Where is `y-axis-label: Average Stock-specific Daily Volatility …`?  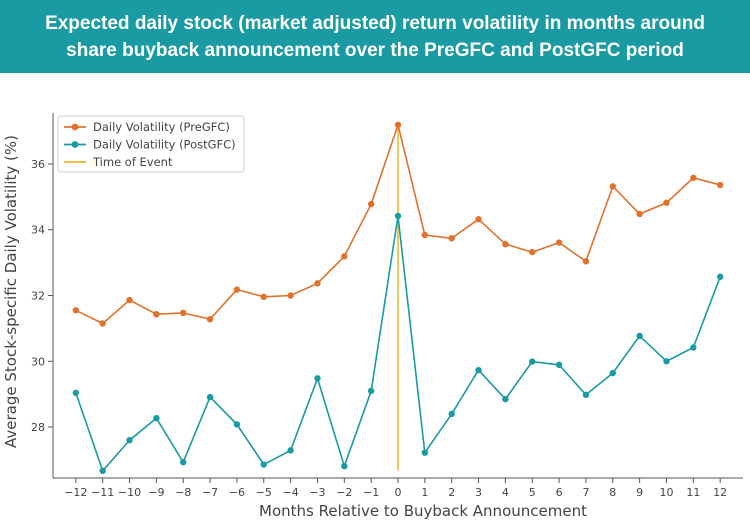
y-axis-label: Average Stock-specific Daily Volatility … is located at coordinates (11, 291).